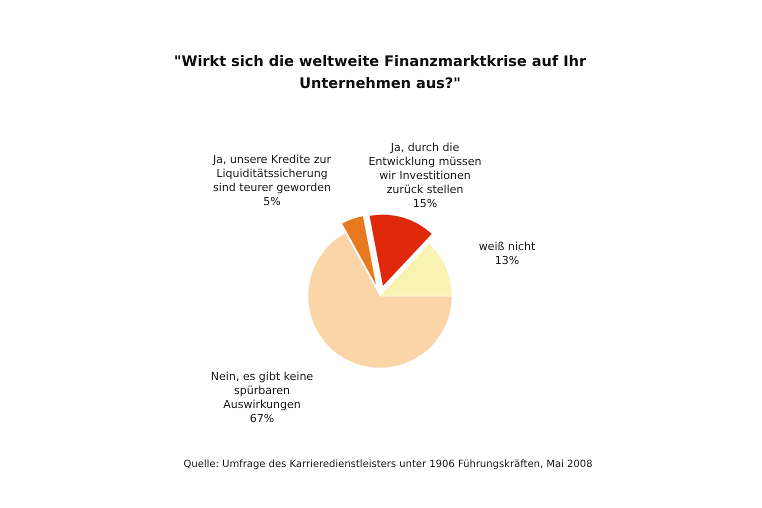 This screenshot has height=508, width=762. Describe the element at coordinates (388, 464) in the screenshot. I see `source-note: Quelle: Umfrage des Karrieredienstleisters unter 1906 Führungskräften, Mai 2008` at that location.